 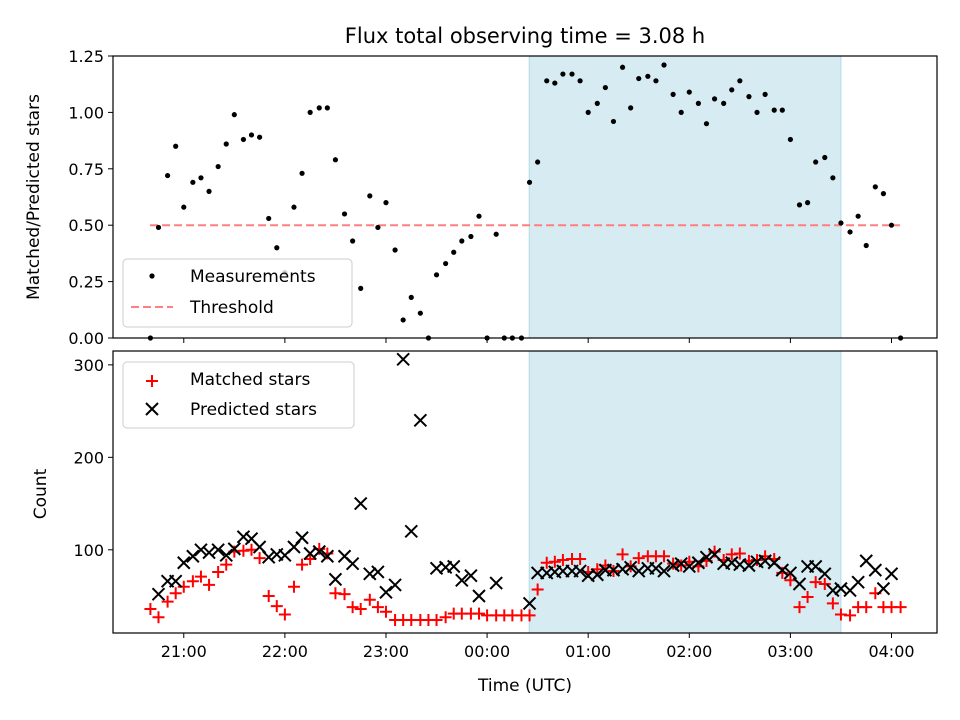 What do you see at coordinates (231, 308) in the screenshot?
I see `legend-threshold-label: Threshold` at bounding box center [231, 308].